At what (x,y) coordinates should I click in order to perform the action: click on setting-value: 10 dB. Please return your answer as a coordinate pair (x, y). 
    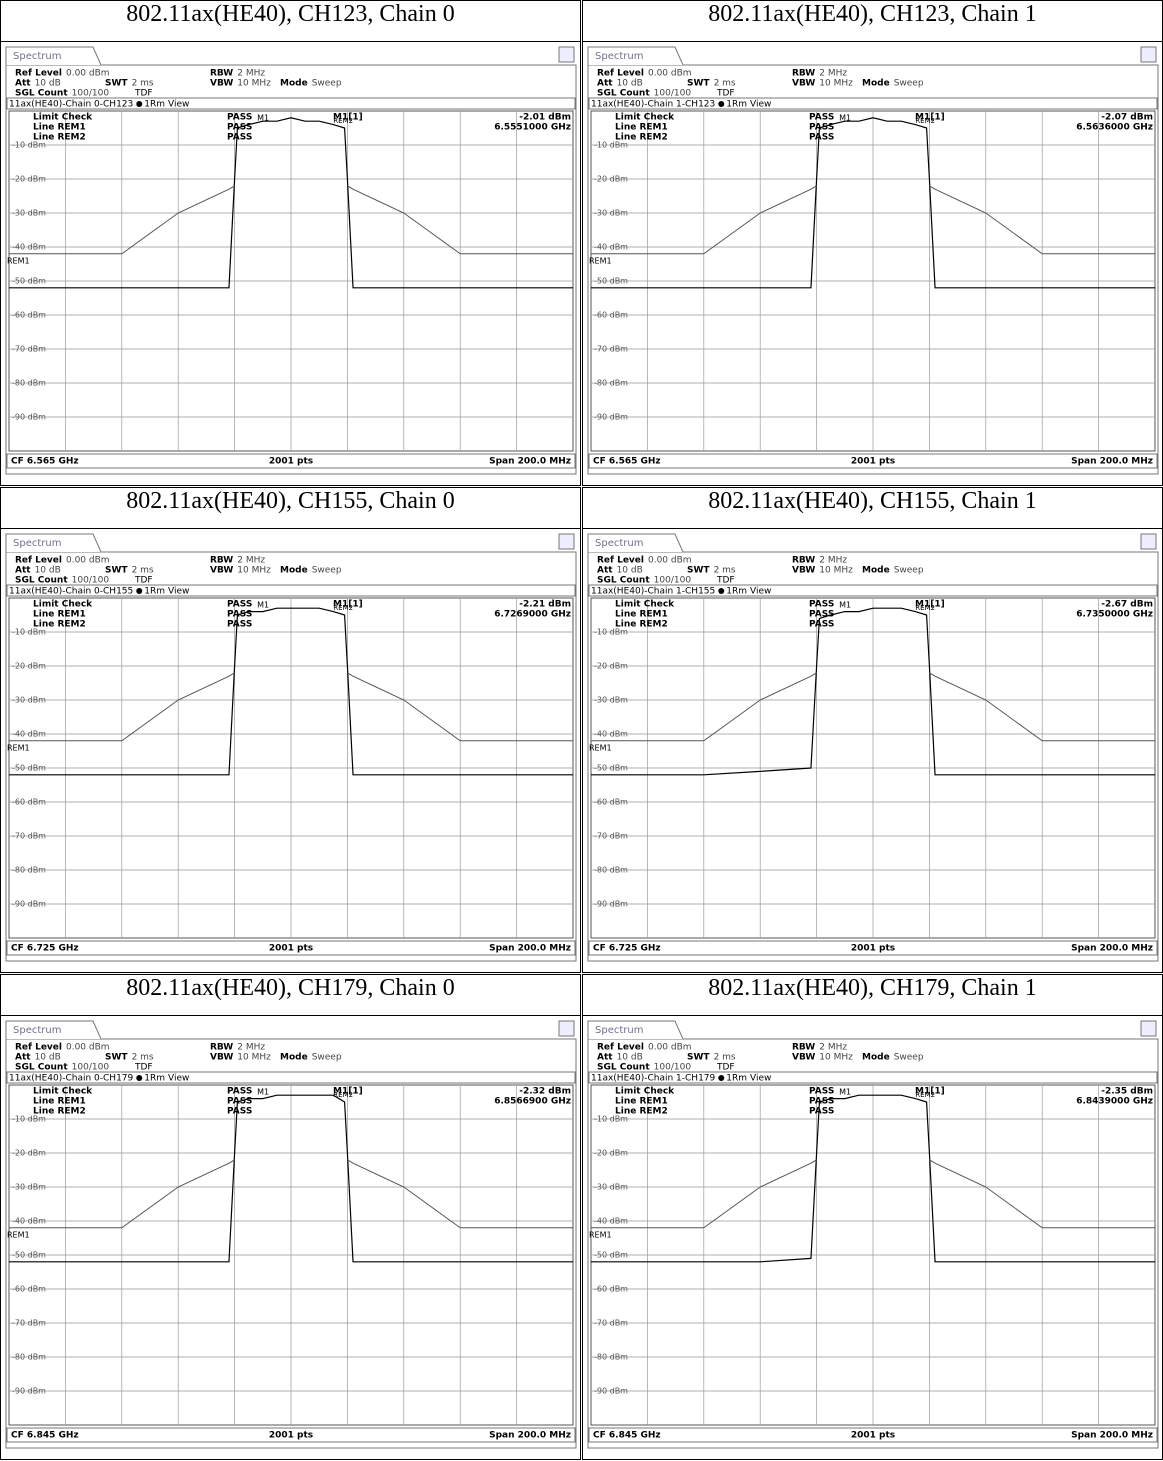
    Looking at the image, I should click on (630, 84).